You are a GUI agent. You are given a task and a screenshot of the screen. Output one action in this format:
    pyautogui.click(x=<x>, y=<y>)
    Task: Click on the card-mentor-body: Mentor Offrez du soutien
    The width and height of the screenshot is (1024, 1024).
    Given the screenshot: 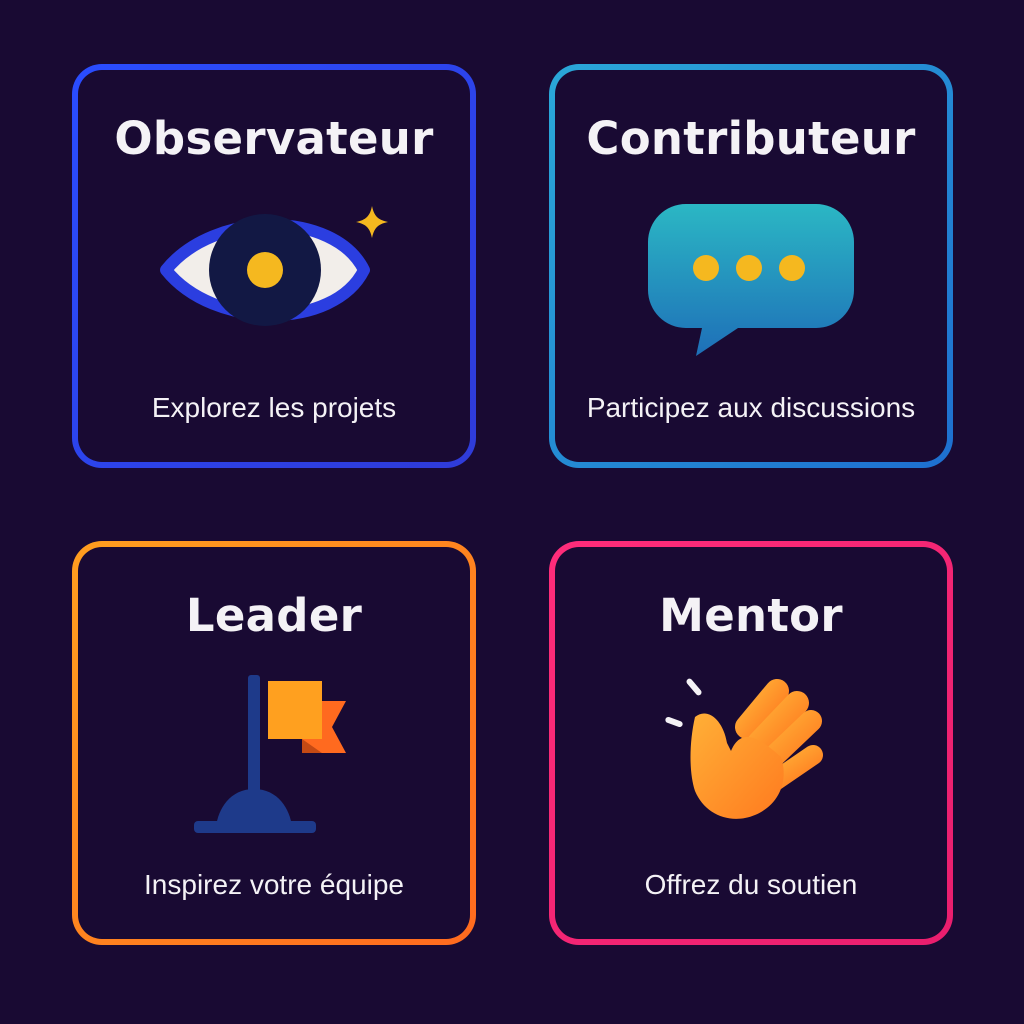 What is the action you would take?
    pyautogui.click(x=751, y=743)
    